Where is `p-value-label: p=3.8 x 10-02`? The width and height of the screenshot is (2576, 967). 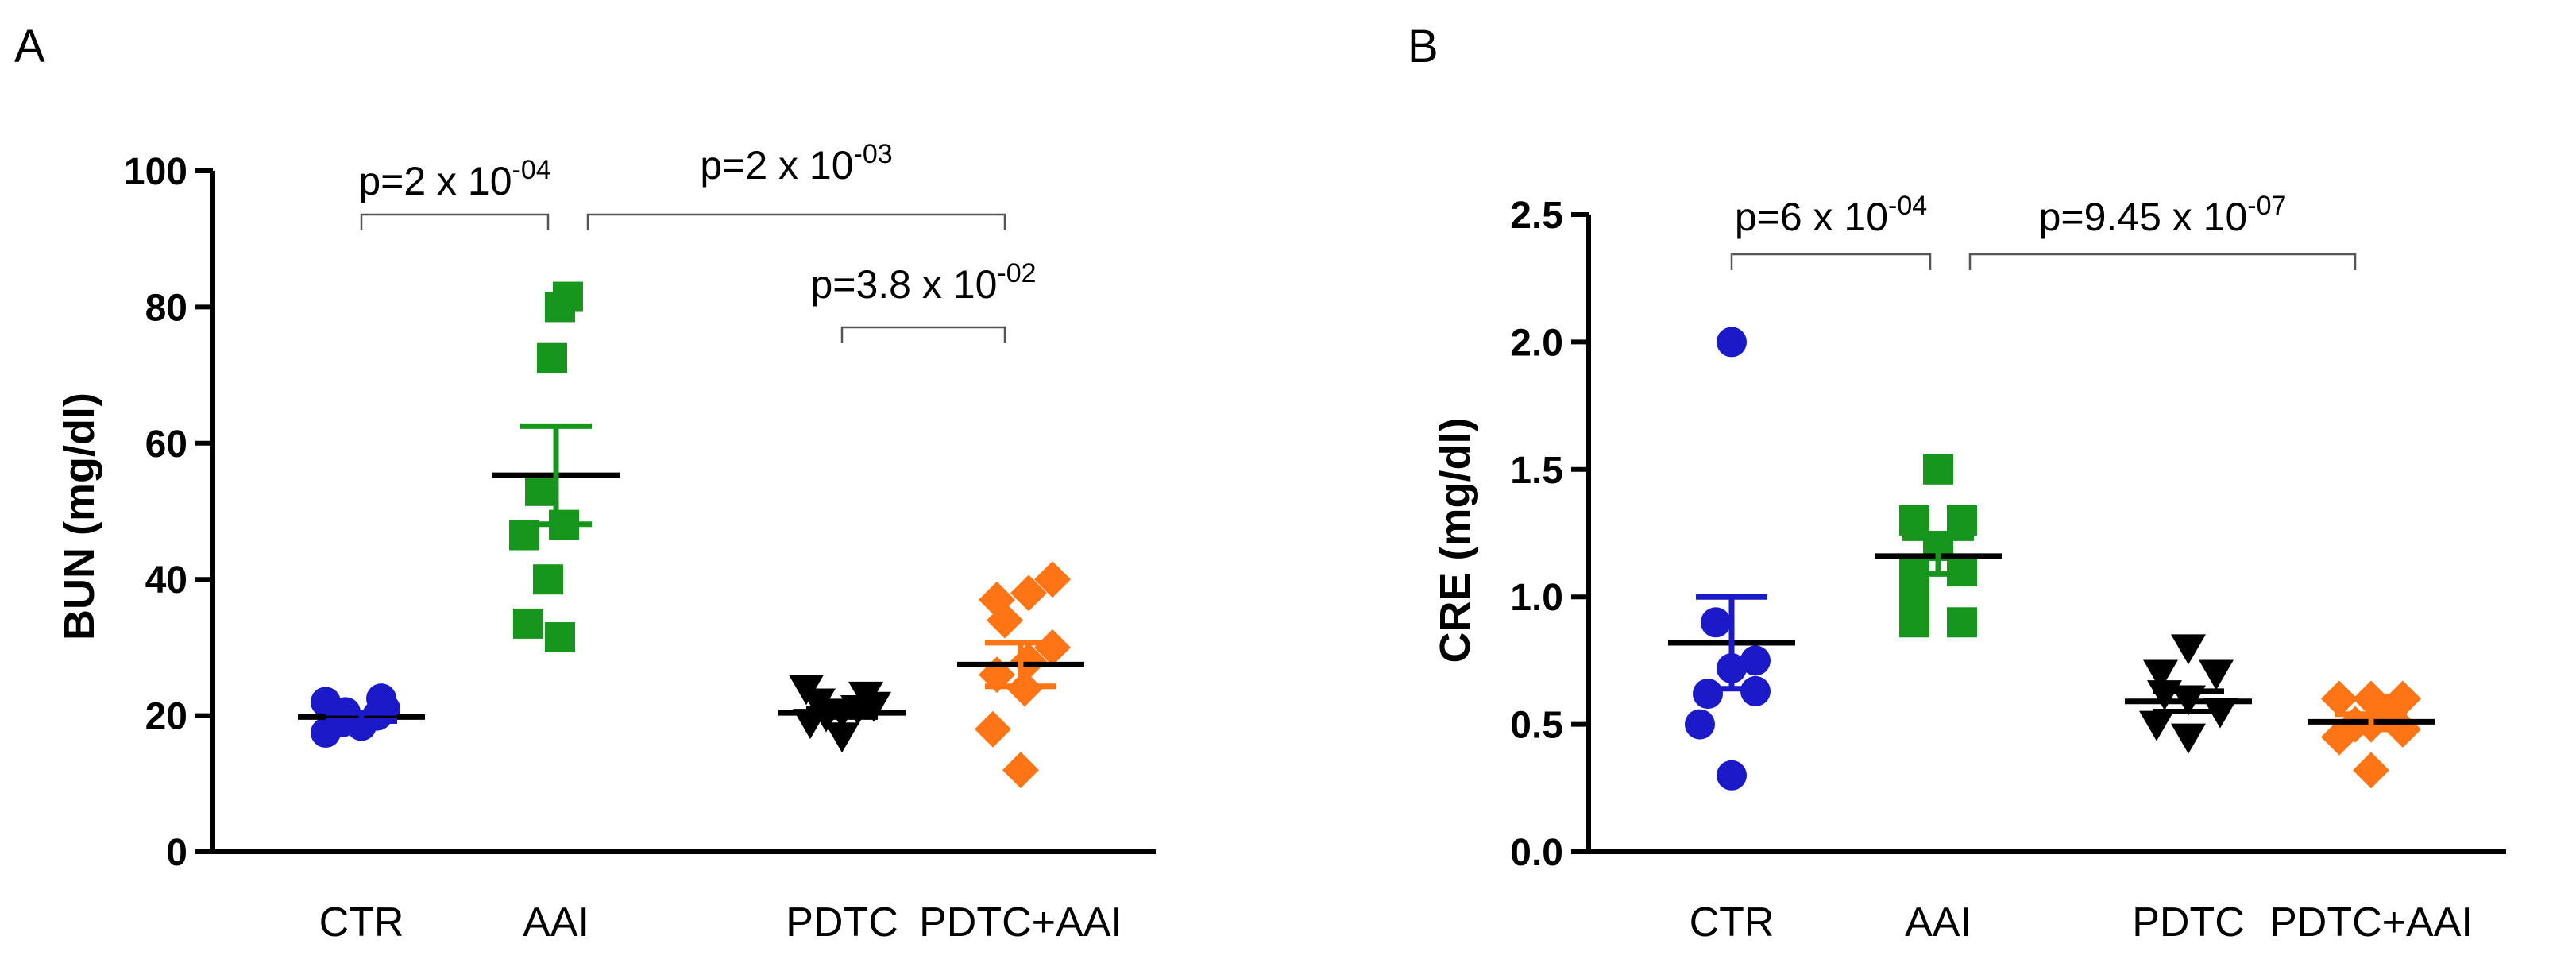 p-value-label: p=3.8 x 10-02 is located at coordinates (923, 282).